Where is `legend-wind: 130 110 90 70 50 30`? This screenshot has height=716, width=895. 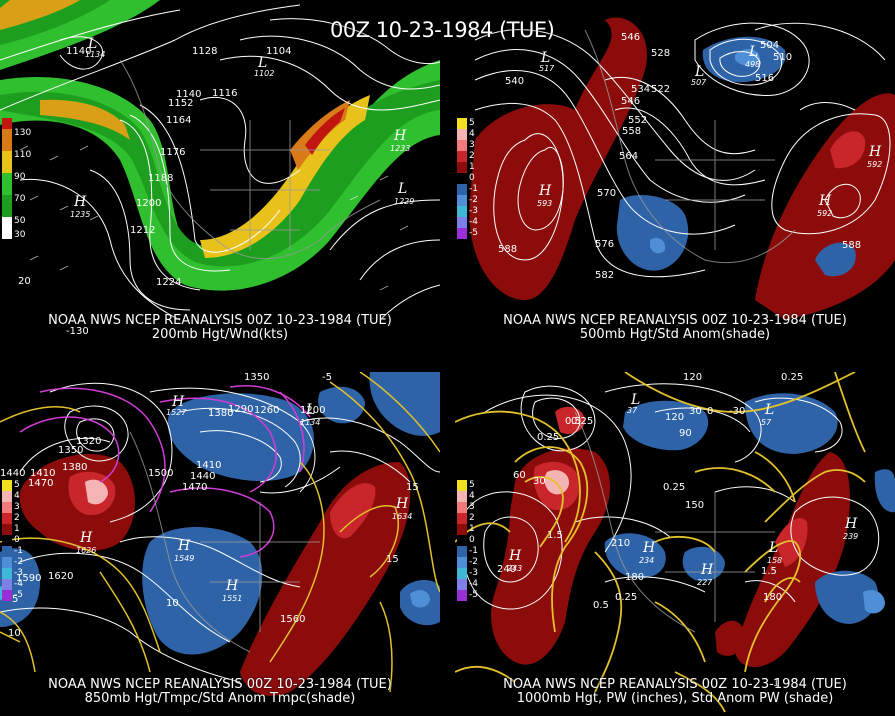 legend-wind: 130 110 90 70 50 30 is located at coordinates (16, 179).